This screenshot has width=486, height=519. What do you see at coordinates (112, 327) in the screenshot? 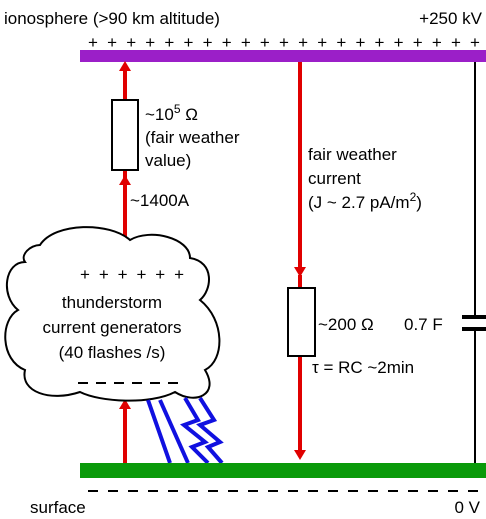
I see `cloud-label: current generators` at bounding box center [112, 327].